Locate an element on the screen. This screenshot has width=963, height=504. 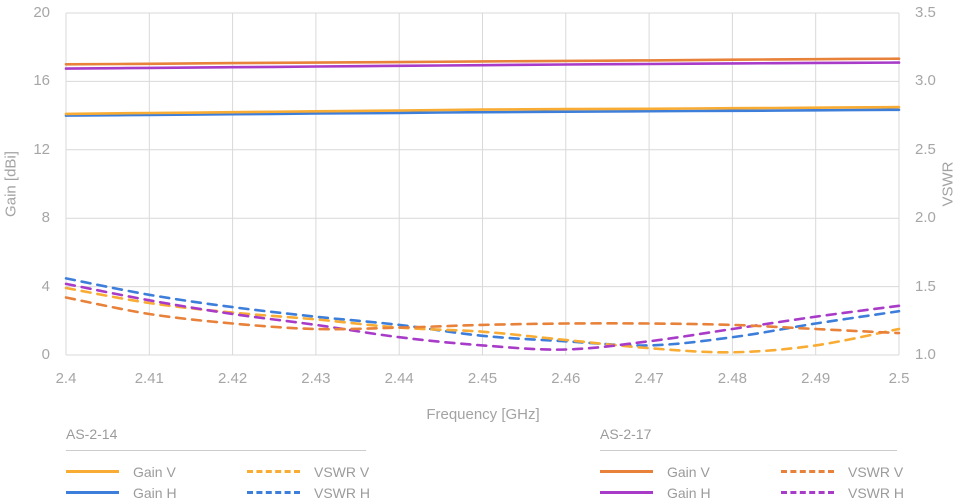
vswr-tick-label: 2.0 is located at coordinates (925, 218).